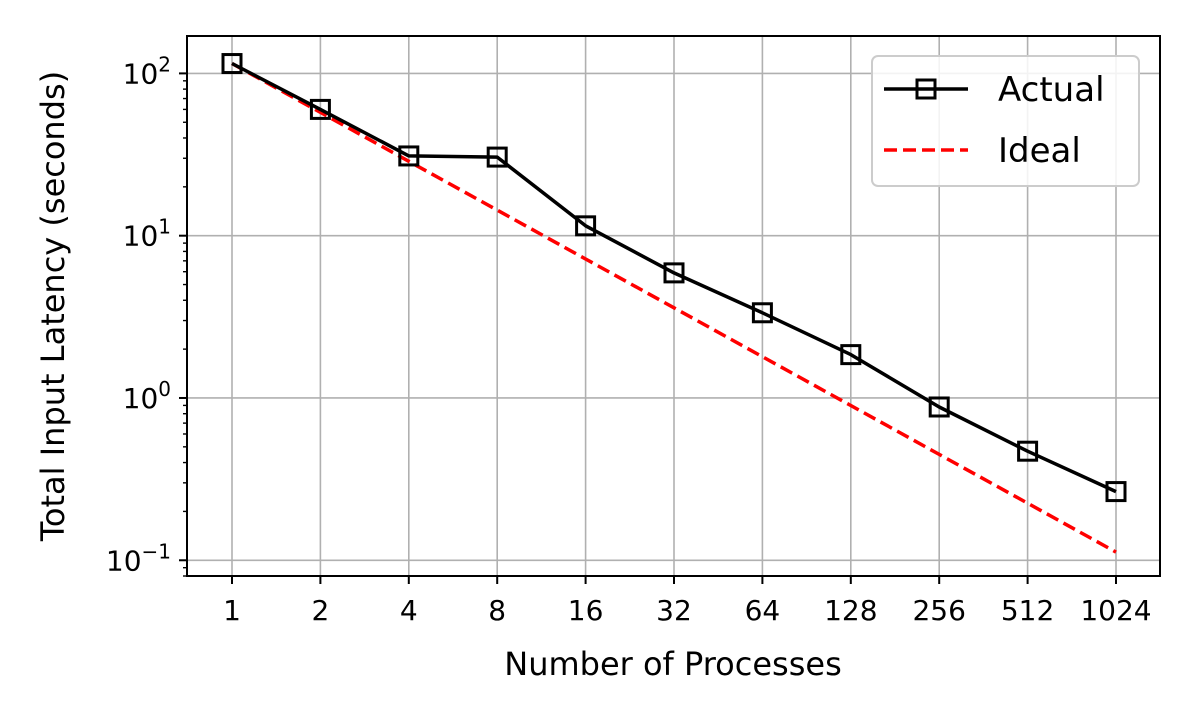  I want to click on y-tick-label: 10², so click(147, 71).